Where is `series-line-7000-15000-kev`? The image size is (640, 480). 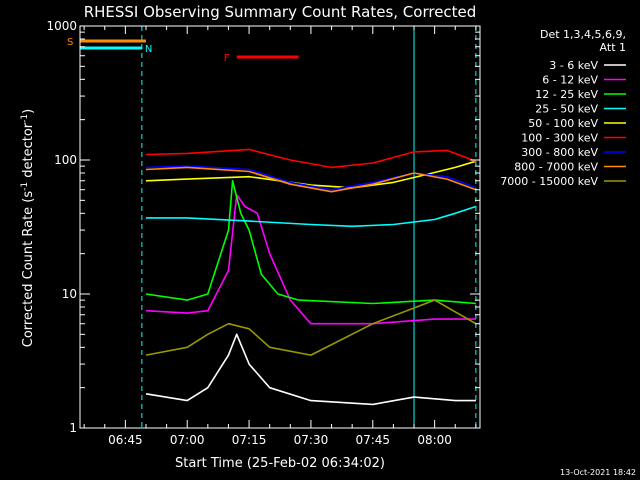 series-line-7000-15000-kev is located at coordinates (311, 327).